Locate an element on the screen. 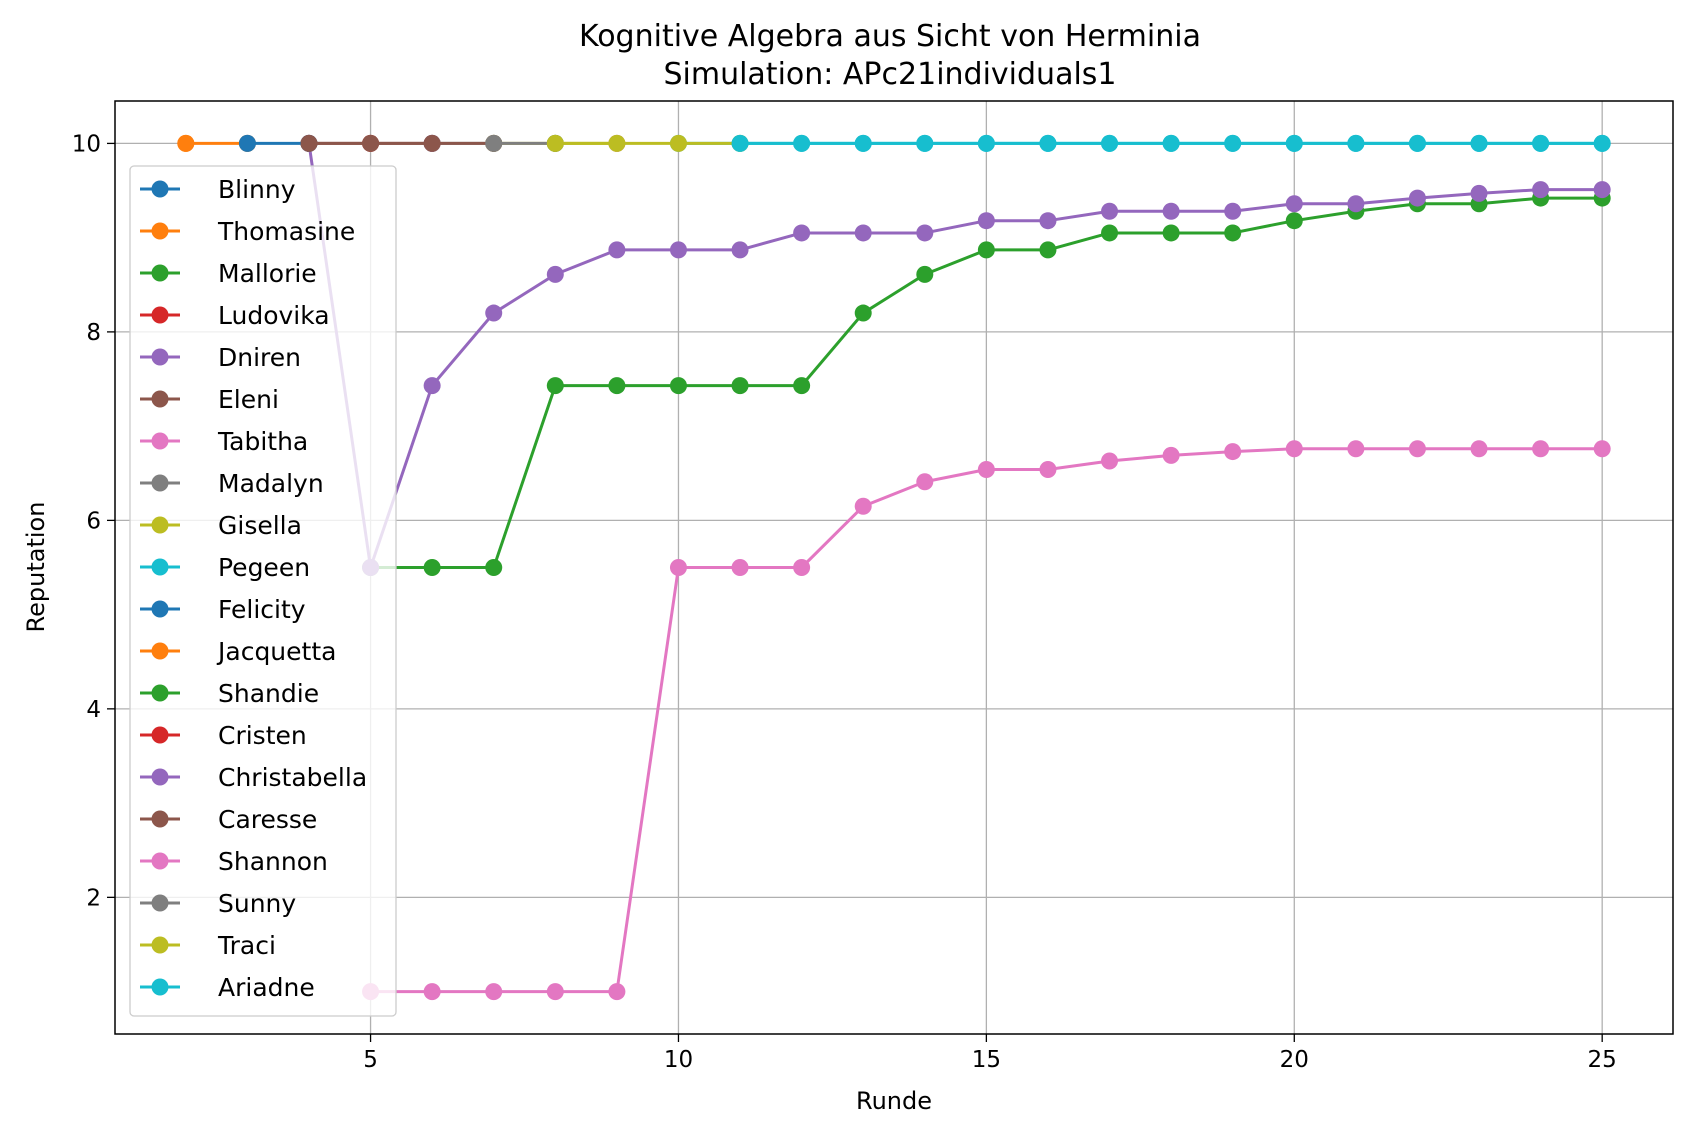 The height and width of the screenshot is (1131, 1683). legend-item: Shandie is located at coordinates (229, 693).